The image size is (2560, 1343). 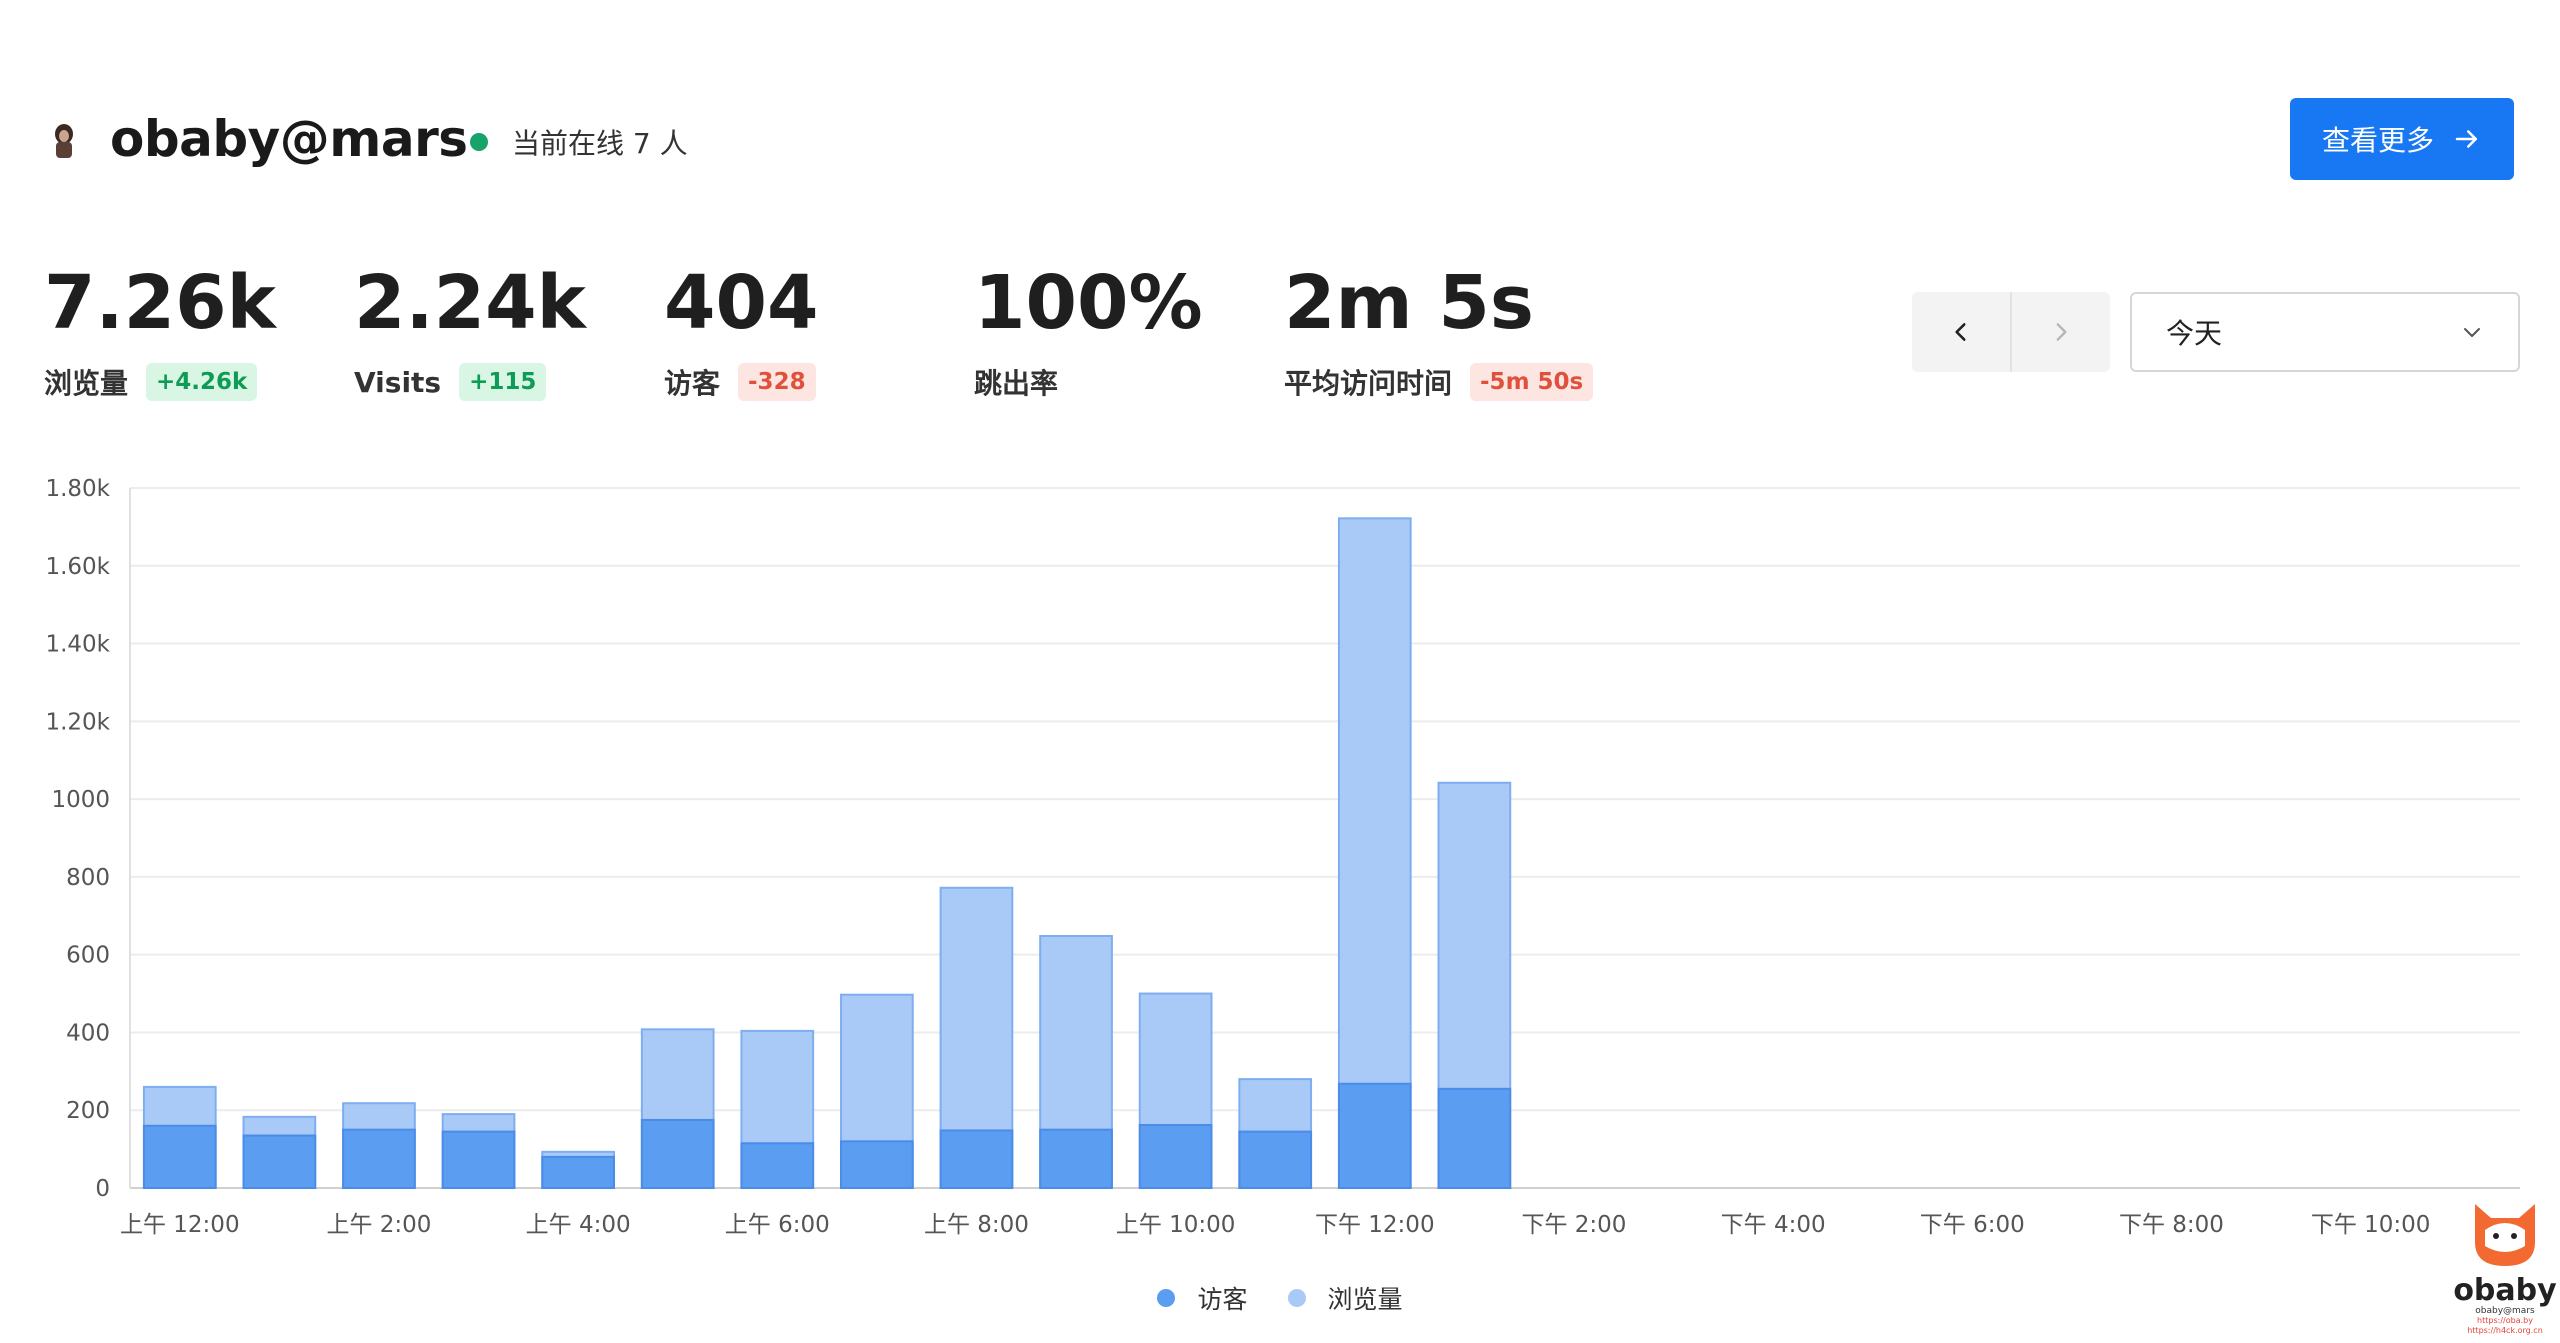 I want to click on watermark-url: https://oba.by, so click(x=2505, y=1320).